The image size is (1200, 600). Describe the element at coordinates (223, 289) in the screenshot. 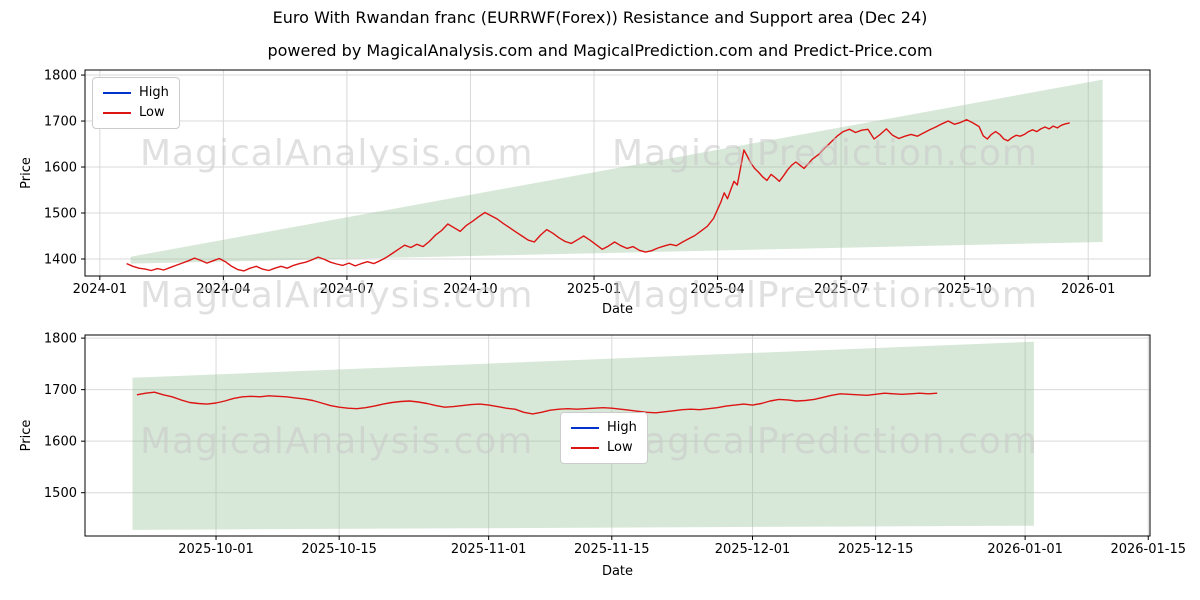

I see `x-tick-label: 2024-04` at that location.